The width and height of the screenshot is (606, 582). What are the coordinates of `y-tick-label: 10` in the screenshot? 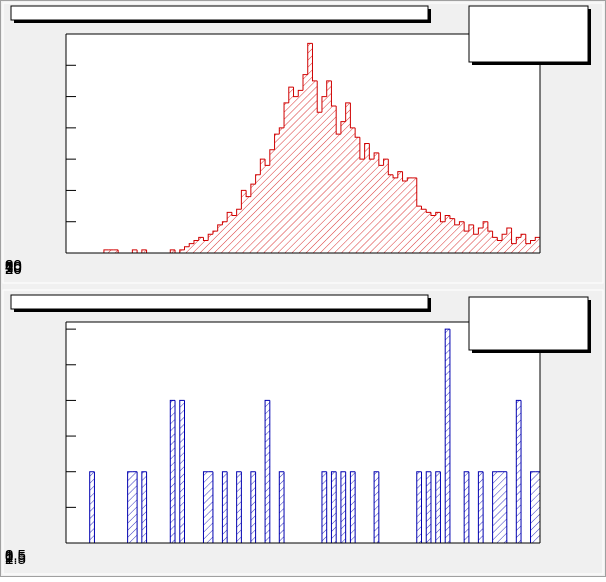 It's located at (13, 267).